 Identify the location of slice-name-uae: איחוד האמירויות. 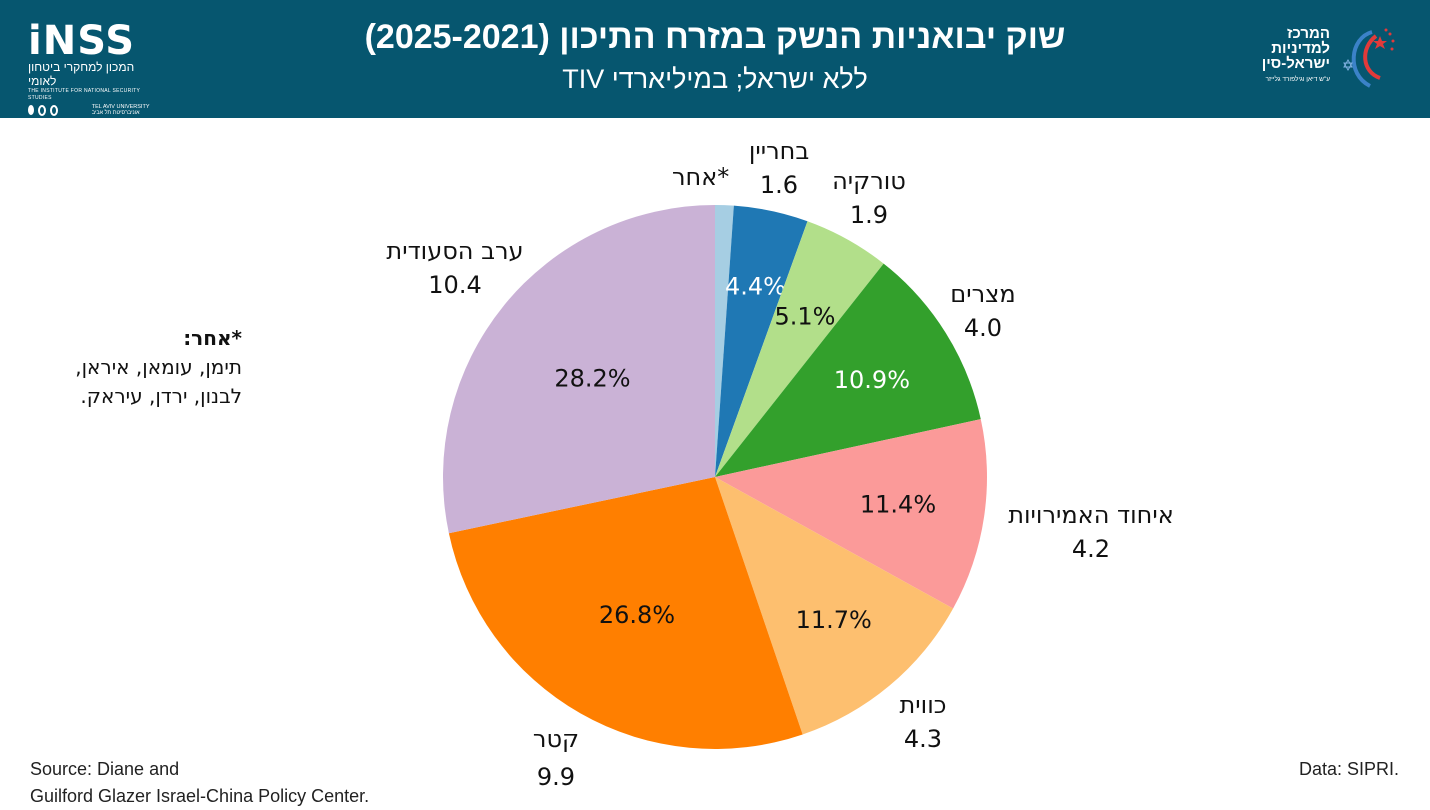
(1091, 515).